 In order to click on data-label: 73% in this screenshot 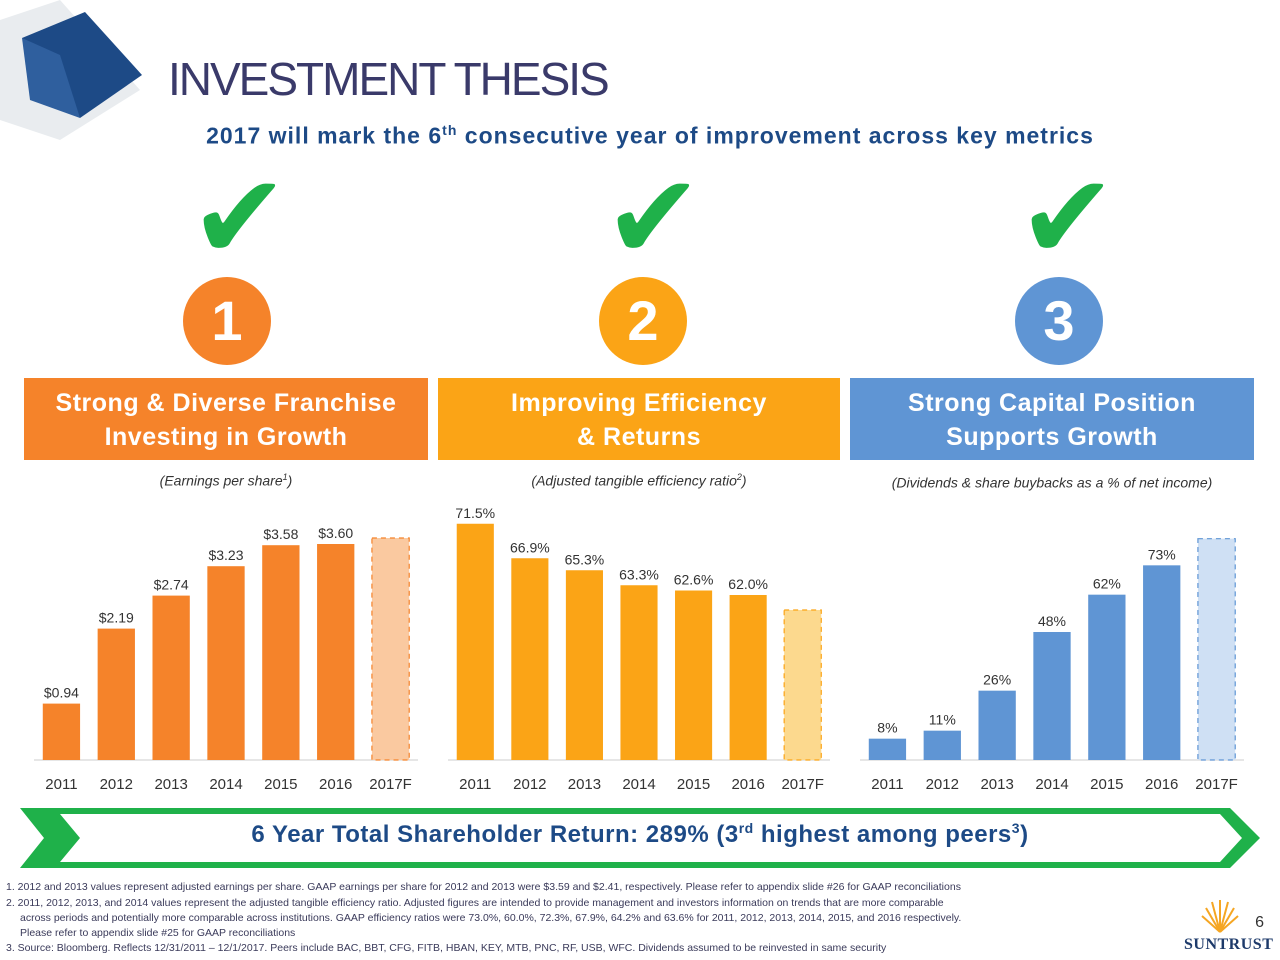, I will do `click(1162, 554)`.